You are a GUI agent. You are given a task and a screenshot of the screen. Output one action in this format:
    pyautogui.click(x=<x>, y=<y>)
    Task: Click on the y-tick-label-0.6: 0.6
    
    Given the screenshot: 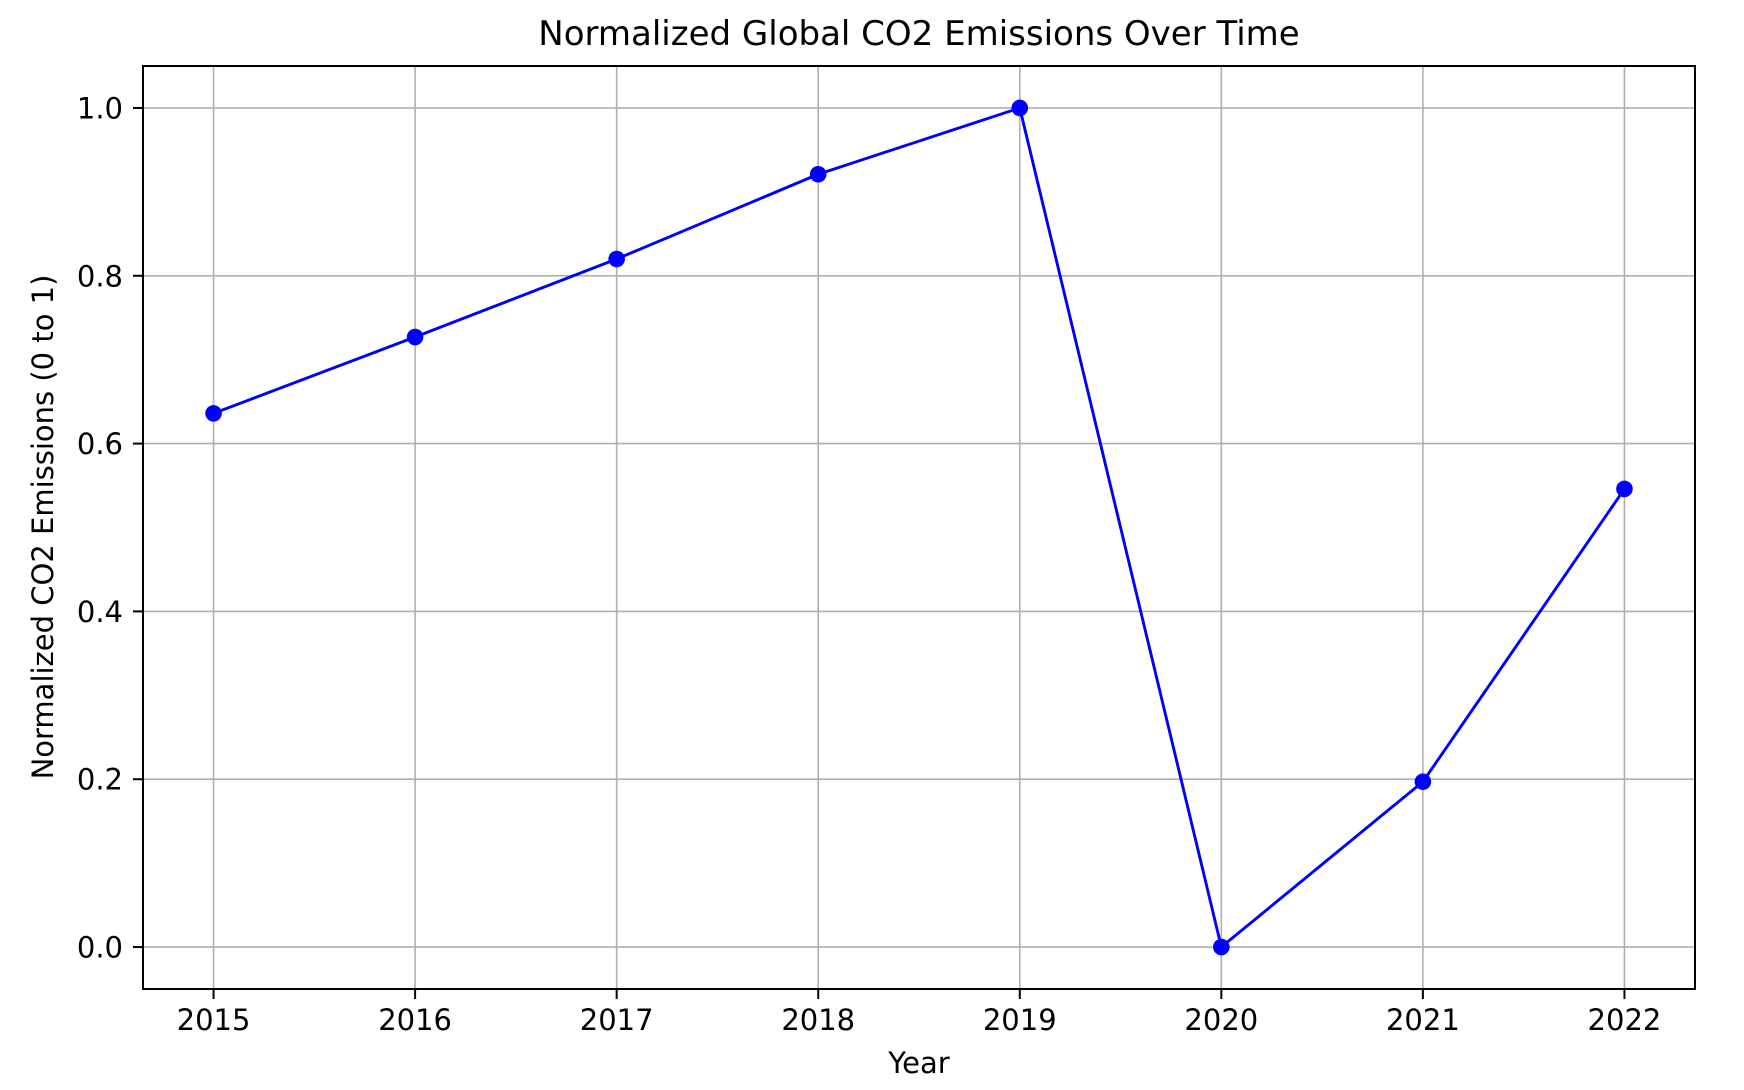 What is the action you would take?
    pyautogui.click(x=100, y=444)
    